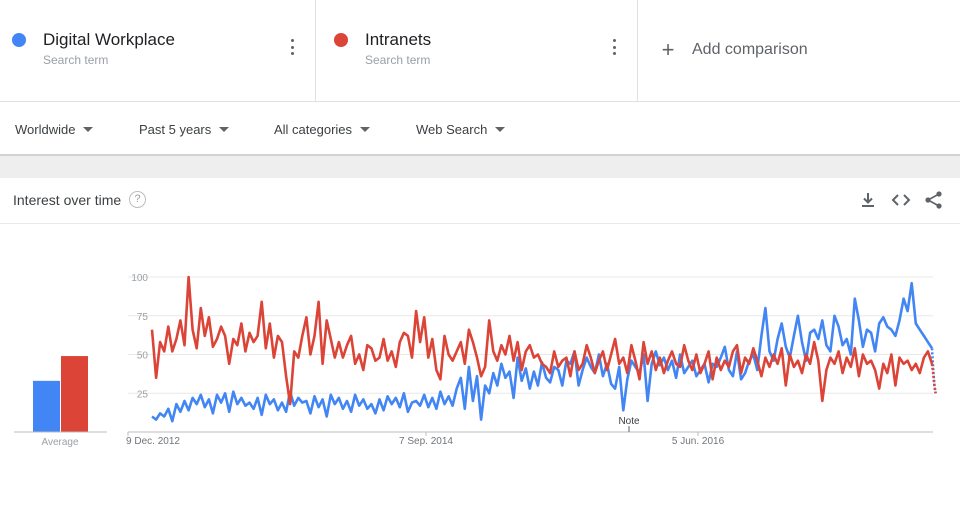 This screenshot has height=506, width=960. What do you see at coordinates (143, 356) in the screenshot?
I see `y-tick-label: 50` at bounding box center [143, 356].